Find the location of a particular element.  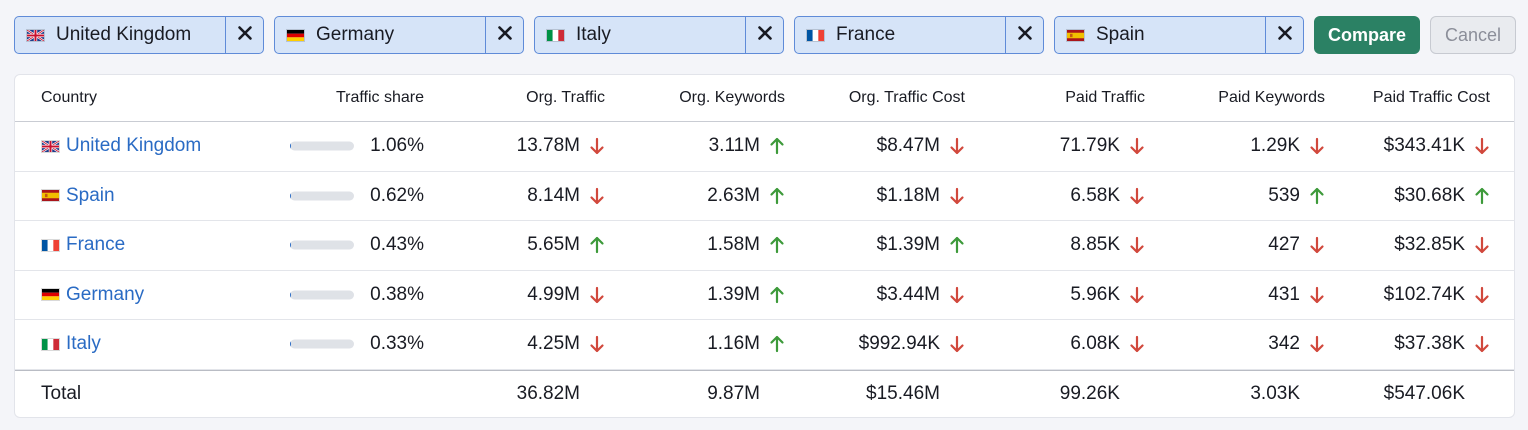

paid-traffic-cost-cell: $343.41K is located at coordinates (1412, 146).